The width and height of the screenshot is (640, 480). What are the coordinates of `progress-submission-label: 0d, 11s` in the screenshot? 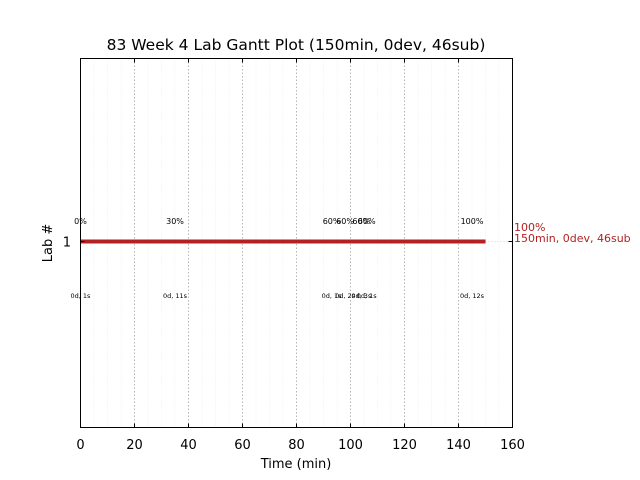 It's located at (175, 296).